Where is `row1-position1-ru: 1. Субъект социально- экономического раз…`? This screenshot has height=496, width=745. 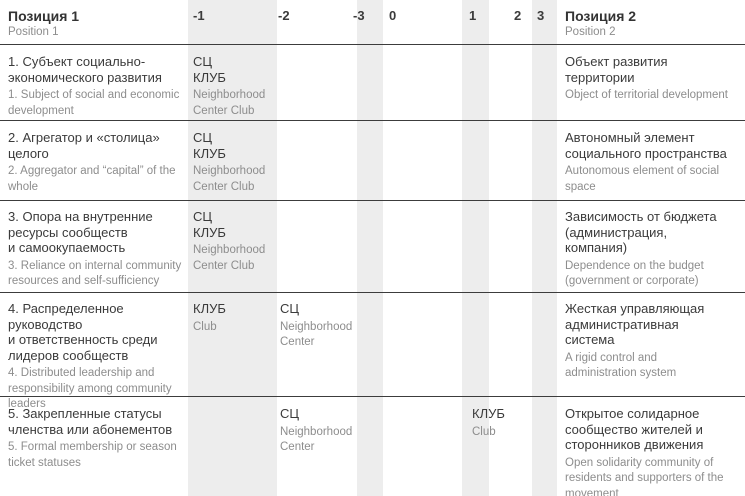 row1-position1-ru: 1. Субъект социально- экономического раз… is located at coordinates (85, 69).